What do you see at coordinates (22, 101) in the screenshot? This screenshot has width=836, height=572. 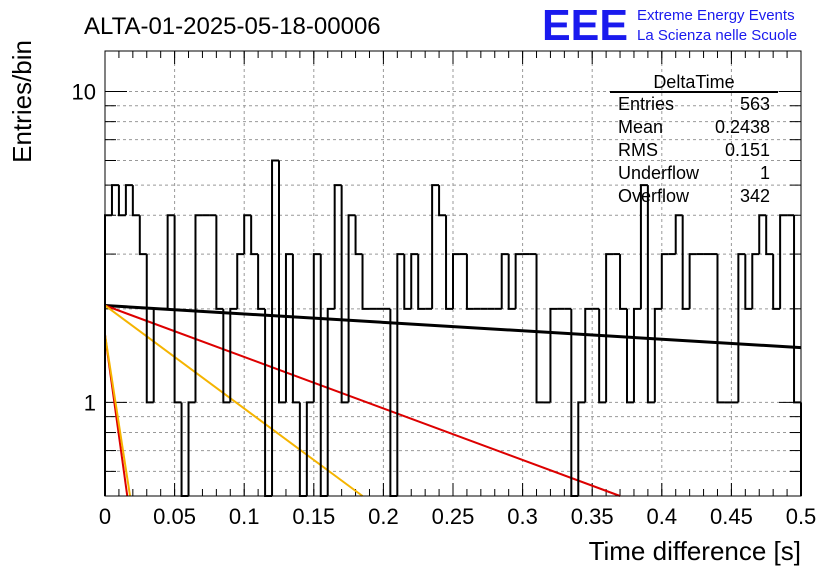 I see `y-axis-label: Entries/bin` at bounding box center [22, 101].